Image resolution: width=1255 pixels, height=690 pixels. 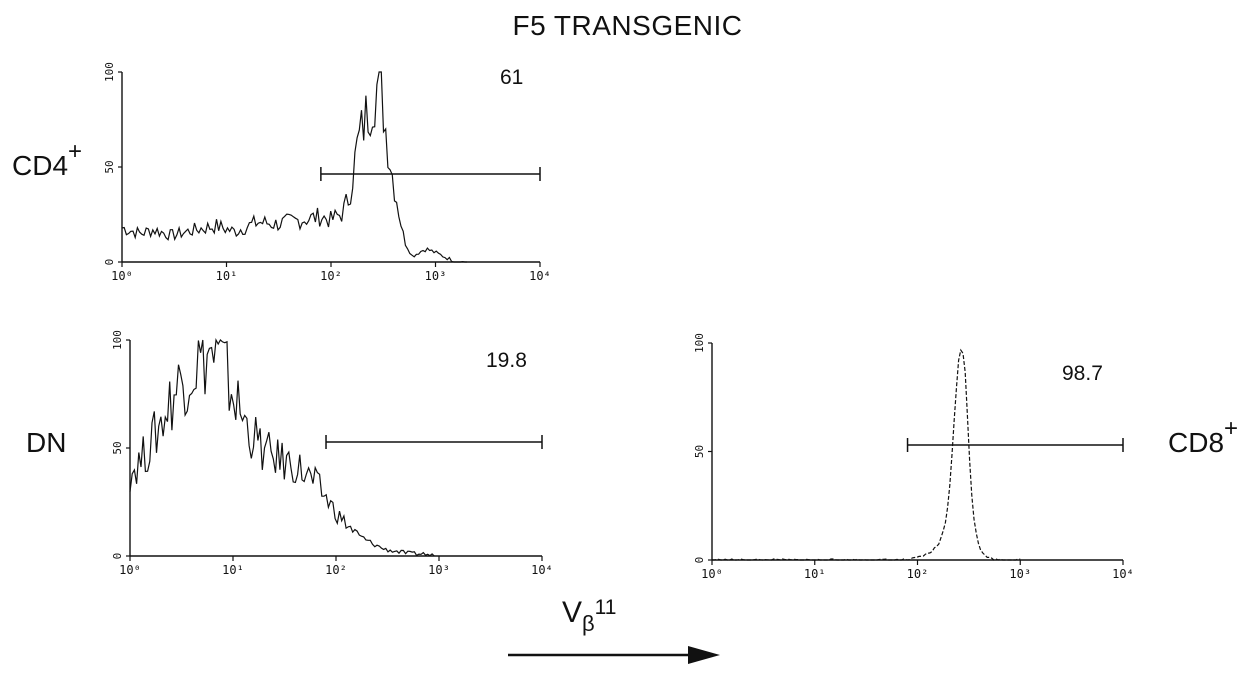 What do you see at coordinates (47, 159) in the screenshot?
I see `panel-label-cd4: CD4+` at bounding box center [47, 159].